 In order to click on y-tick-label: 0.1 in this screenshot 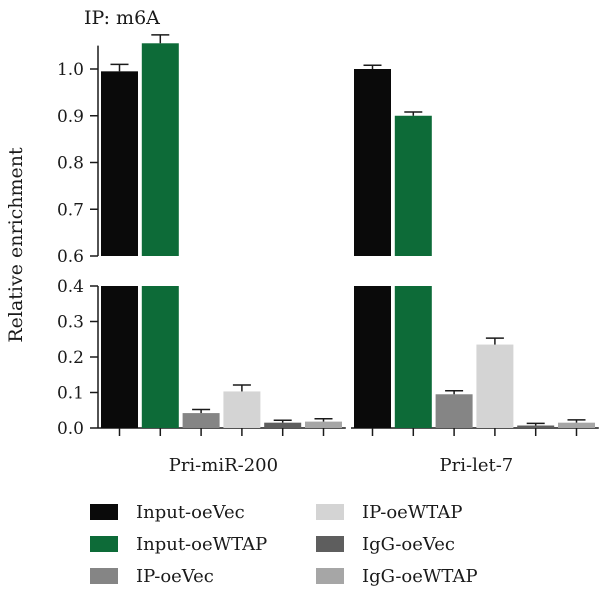, I will do `click(70, 394)`.